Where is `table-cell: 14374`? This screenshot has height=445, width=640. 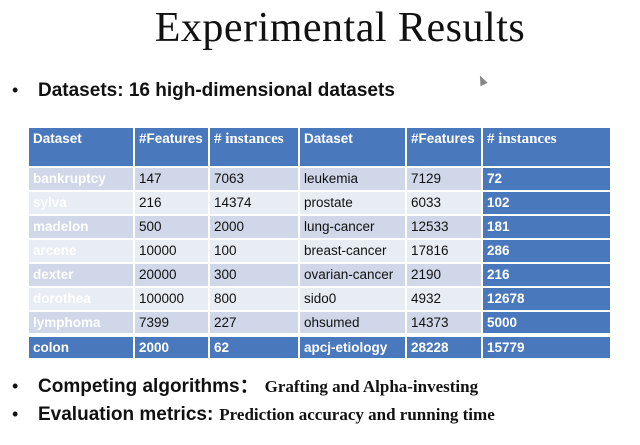 table-cell: 14374 is located at coordinates (254, 203).